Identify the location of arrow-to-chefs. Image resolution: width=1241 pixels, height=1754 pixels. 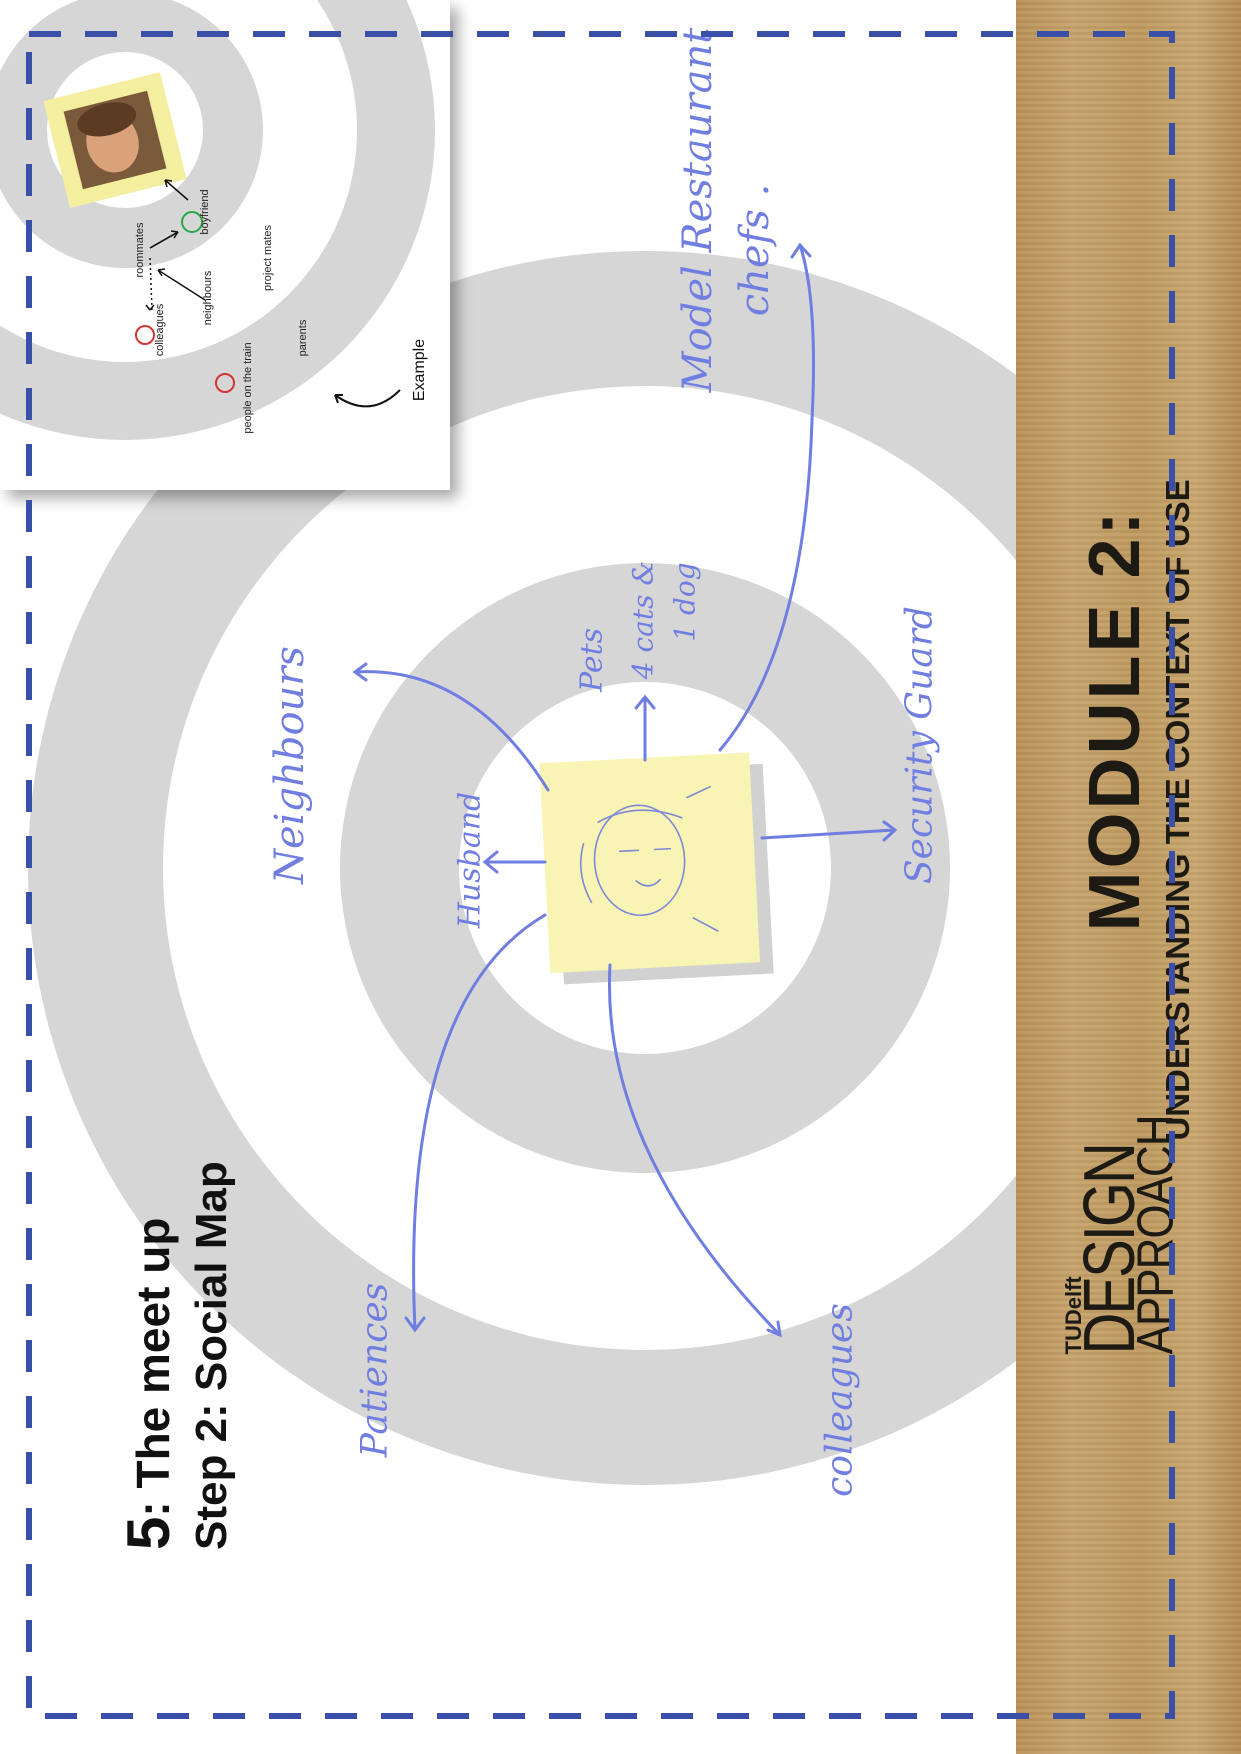
(766, 497).